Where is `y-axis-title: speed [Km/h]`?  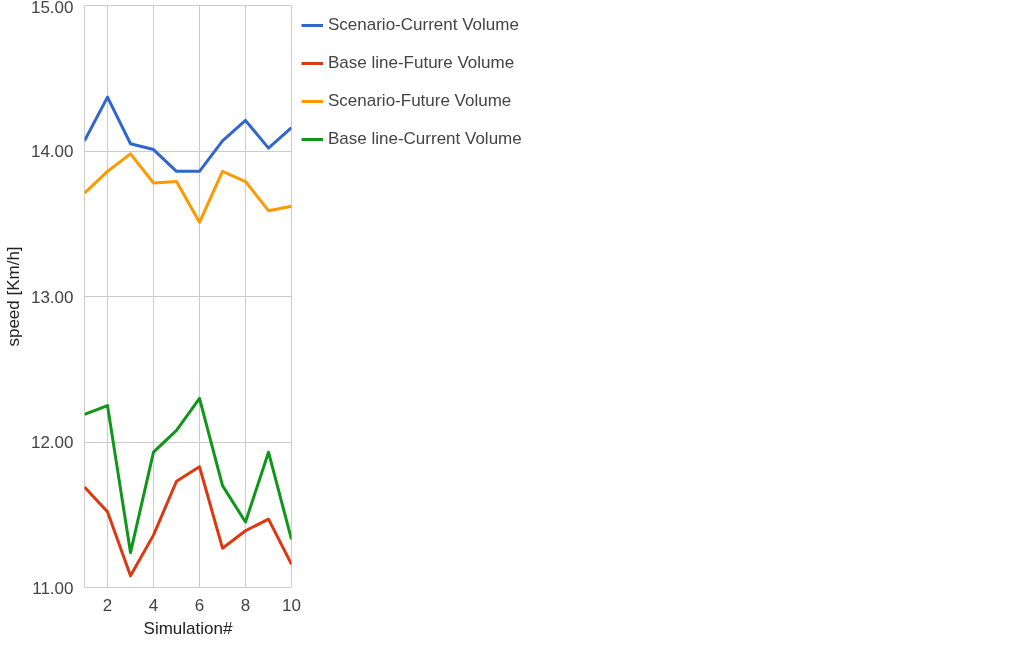 y-axis-title: speed [Km/h] is located at coordinates (13, 296).